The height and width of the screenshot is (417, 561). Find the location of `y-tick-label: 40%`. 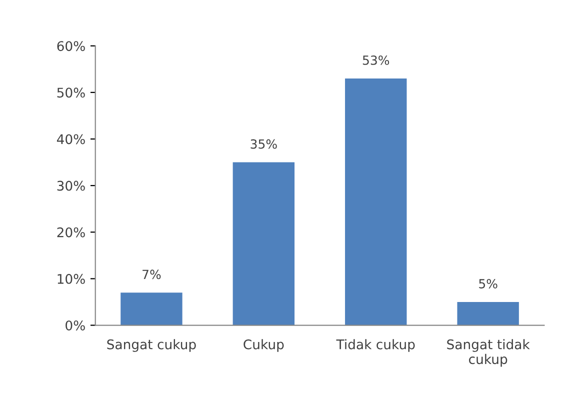

y-tick-label: 40% is located at coordinates (70, 139).